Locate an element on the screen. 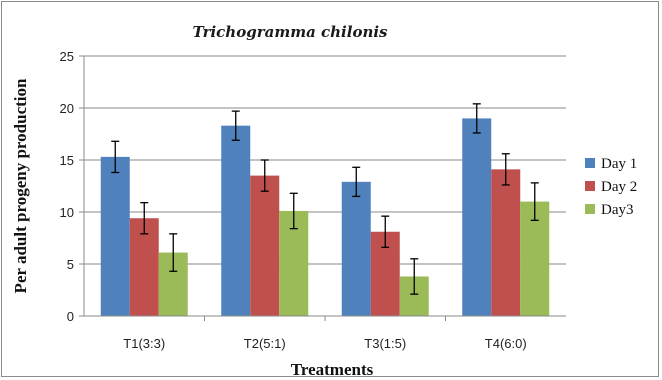  y-tick-label: 20 is located at coordinates (67, 108).